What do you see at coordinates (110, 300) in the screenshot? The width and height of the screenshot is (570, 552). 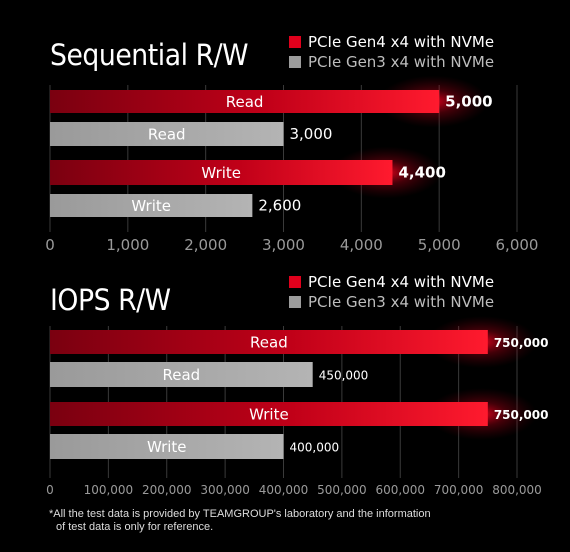 I see `chart-title-iops: IOPS R/W` at bounding box center [110, 300].